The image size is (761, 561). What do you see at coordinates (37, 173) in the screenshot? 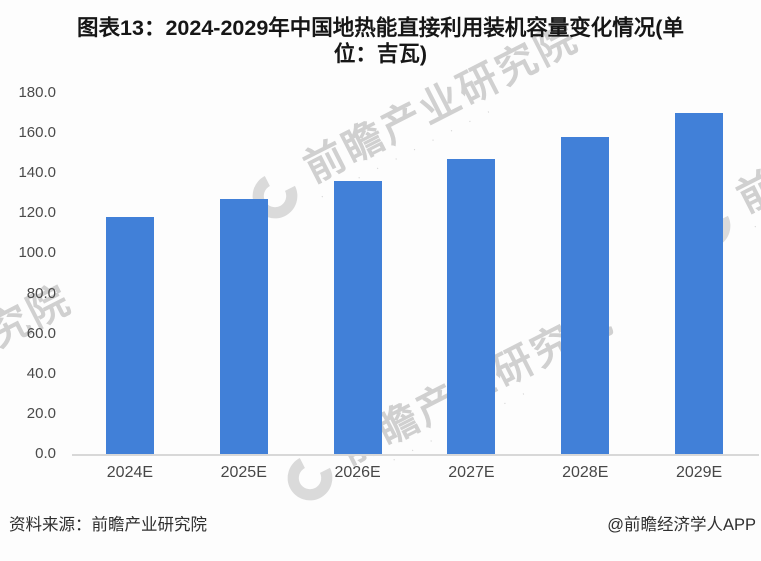
I see `y-axis-tick-label: 140.0` at bounding box center [37, 173].